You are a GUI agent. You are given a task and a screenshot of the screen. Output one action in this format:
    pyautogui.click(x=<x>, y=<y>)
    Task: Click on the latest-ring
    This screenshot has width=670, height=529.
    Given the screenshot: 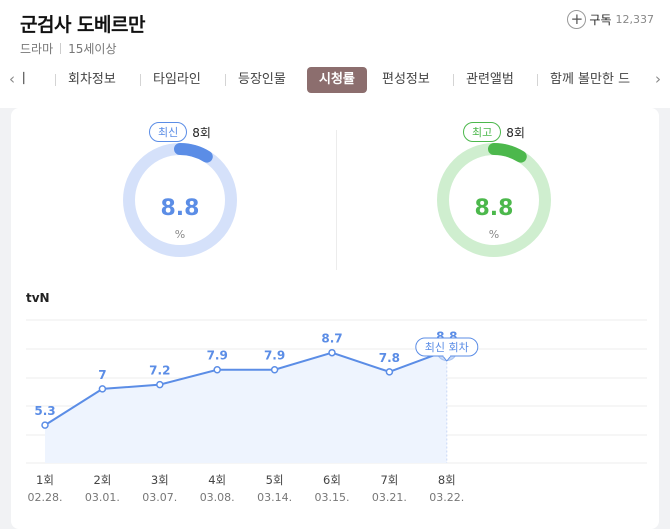 What is the action you would take?
    pyautogui.click(x=180, y=200)
    